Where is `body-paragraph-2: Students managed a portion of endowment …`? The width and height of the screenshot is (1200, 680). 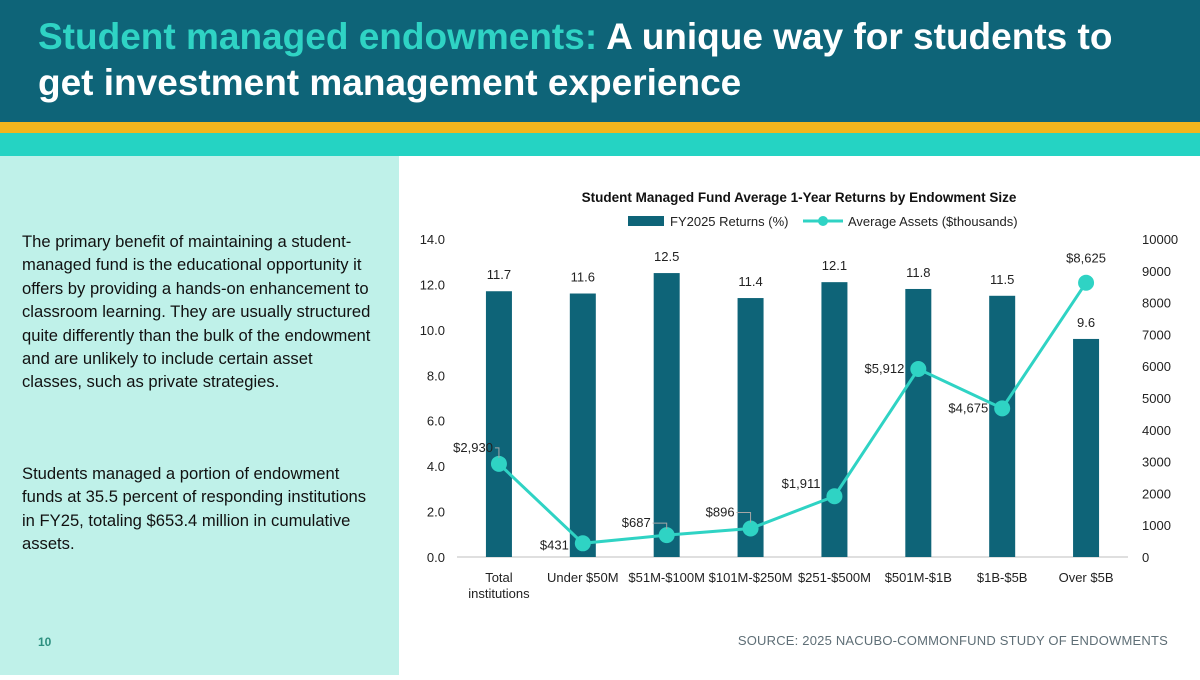
body-paragraph-2: Students managed a portion of endowment … is located at coordinates (194, 509).